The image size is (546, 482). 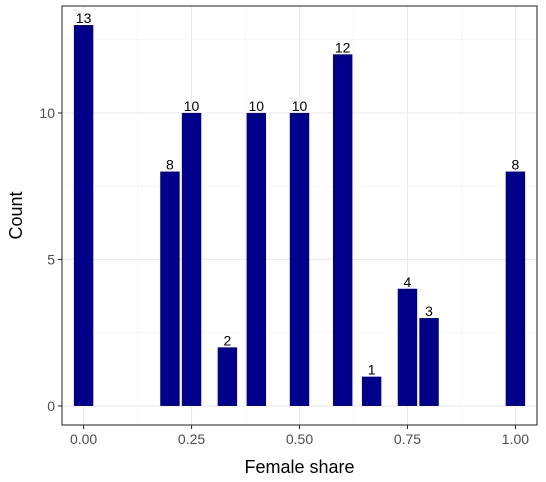 What do you see at coordinates (515, 439) in the screenshot?
I see `x-tick-label: 1.00` at bounding box center [515, 439].